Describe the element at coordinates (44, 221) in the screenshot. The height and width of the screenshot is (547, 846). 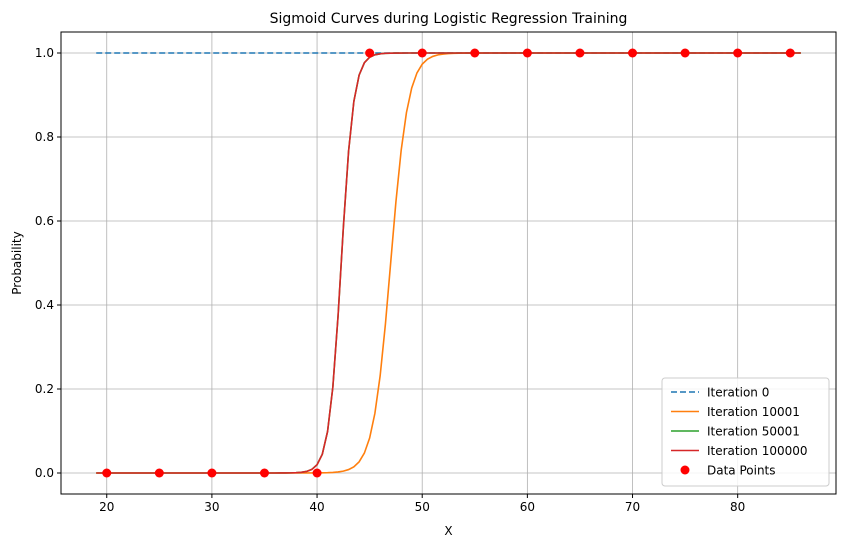
I see `y-tick-label: 0.6` at that location.